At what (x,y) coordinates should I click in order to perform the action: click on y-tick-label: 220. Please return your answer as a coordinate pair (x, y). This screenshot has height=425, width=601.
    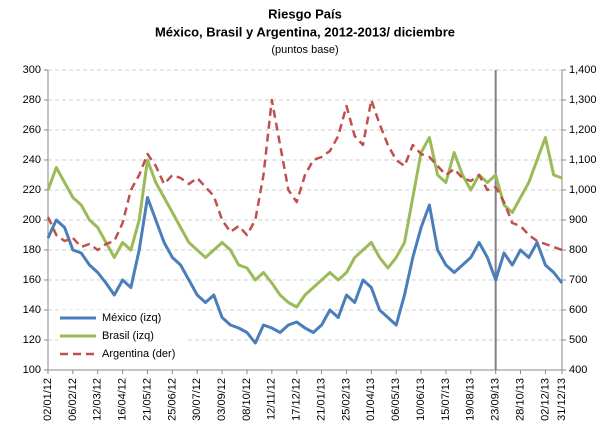
    Looking at the image, I should click on (32, 190).